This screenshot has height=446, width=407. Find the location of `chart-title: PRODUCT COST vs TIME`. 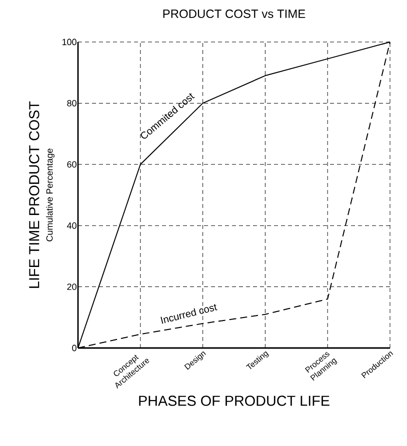

chart-title: PRODUCT COST vs TIME is located at coordinates (234, 14).